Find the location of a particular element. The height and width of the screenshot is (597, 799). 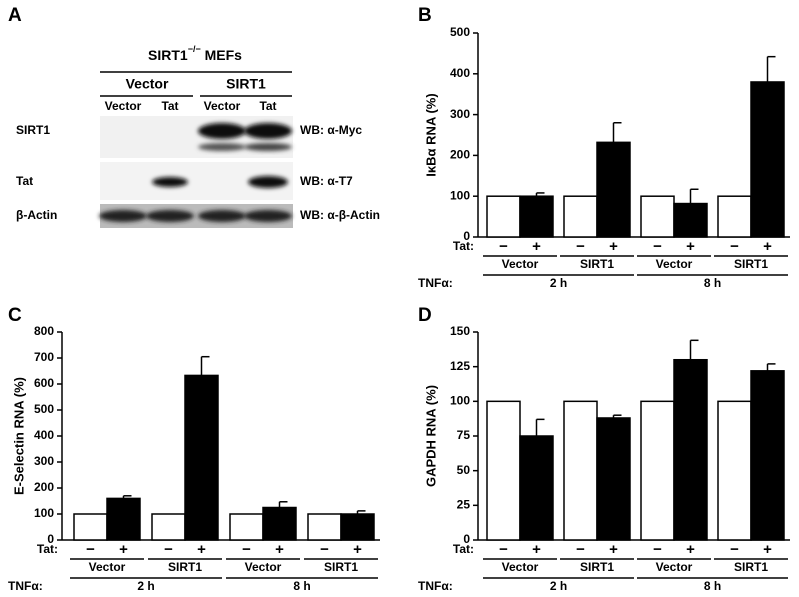

blot-group: SIRT1 is located at coordinates (246, 84).